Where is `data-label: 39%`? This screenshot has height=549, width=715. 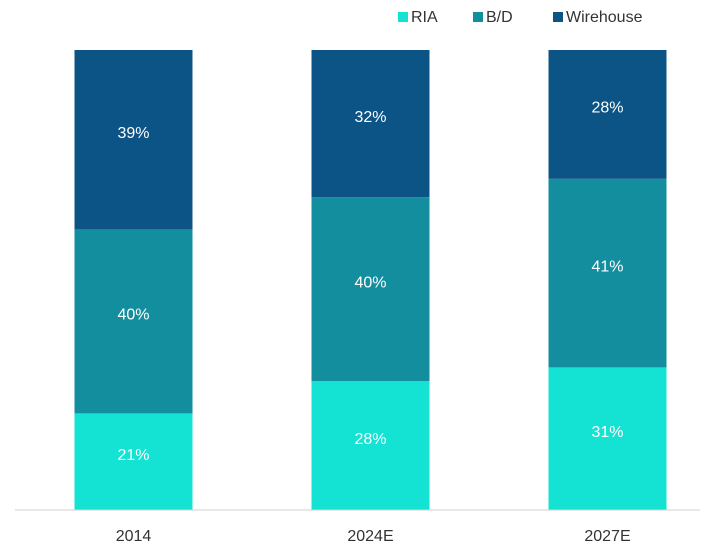
data-label: 39% is located at coordinates (133, 133).